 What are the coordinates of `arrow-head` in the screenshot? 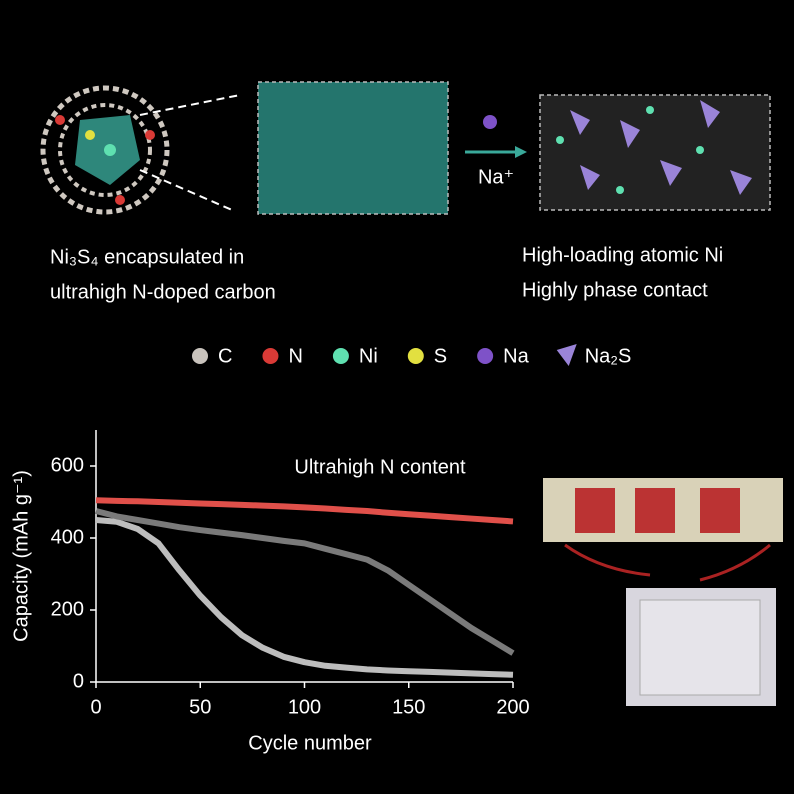 It's located at (521, 152).